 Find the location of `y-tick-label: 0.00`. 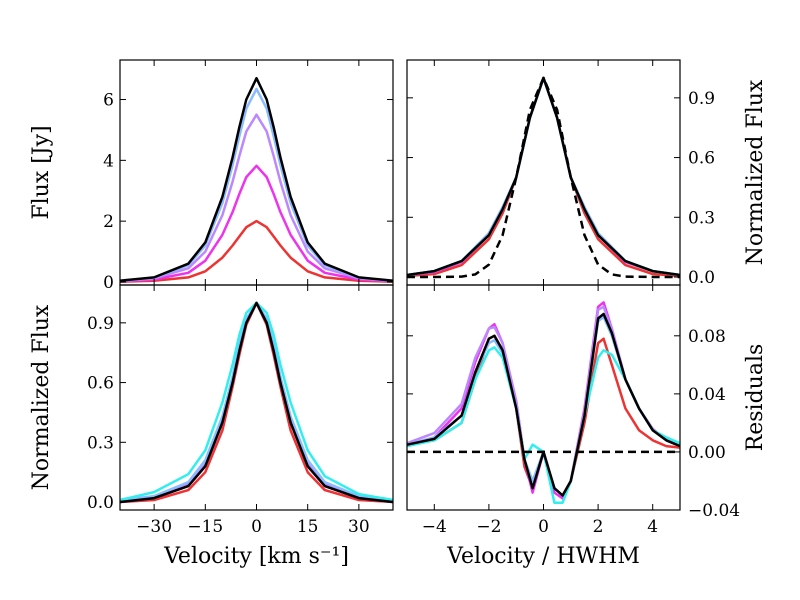

y-tick-label: 0.00 is located at coordinates (707, 453).